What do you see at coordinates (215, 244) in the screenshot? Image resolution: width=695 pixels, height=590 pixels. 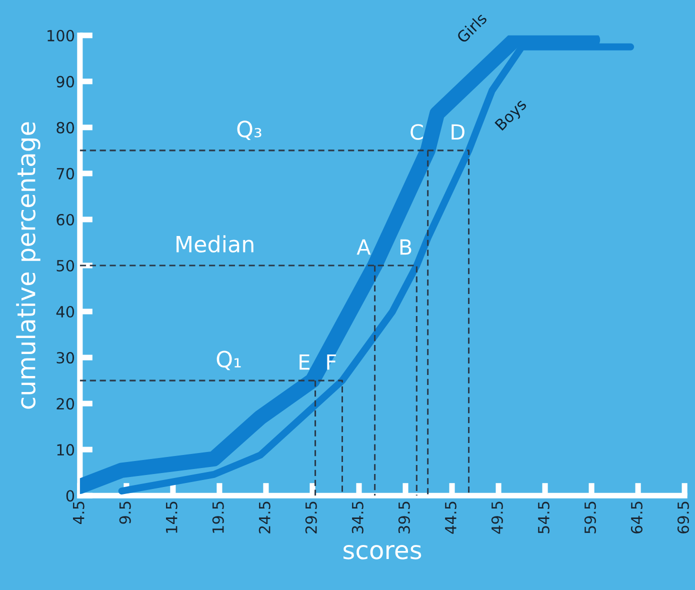 I see `annotation: Median` at bounding box center [215, 244].